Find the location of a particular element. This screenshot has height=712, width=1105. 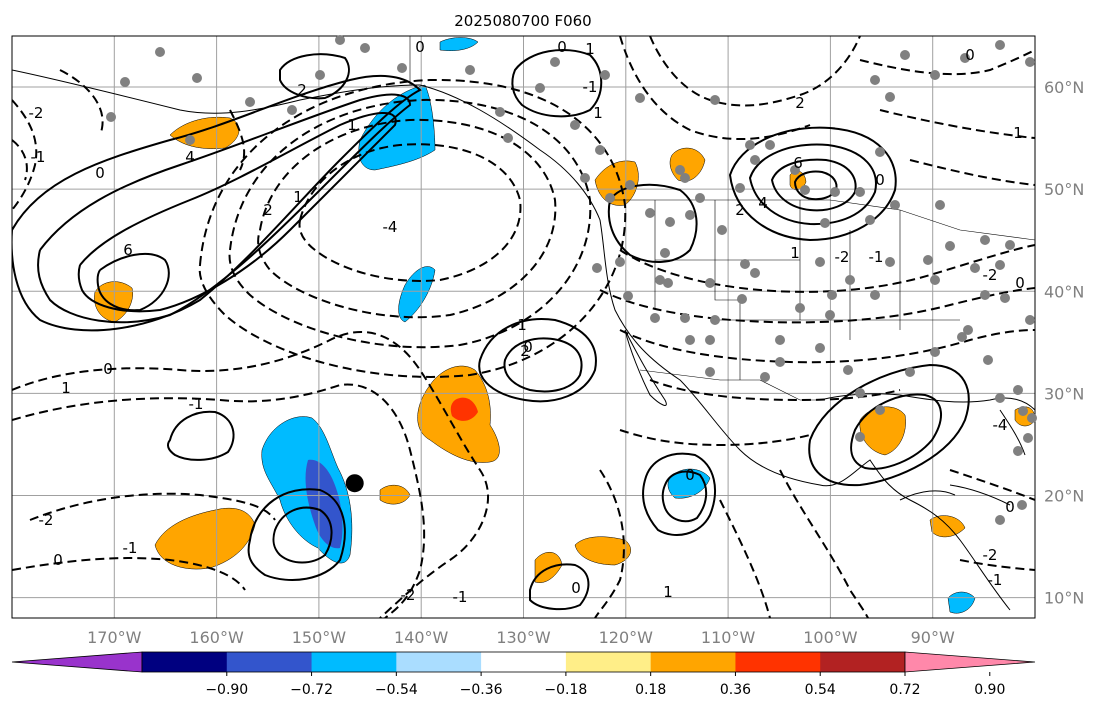

longitude-tick-label: 120°W is located at coordinates (626, 637).